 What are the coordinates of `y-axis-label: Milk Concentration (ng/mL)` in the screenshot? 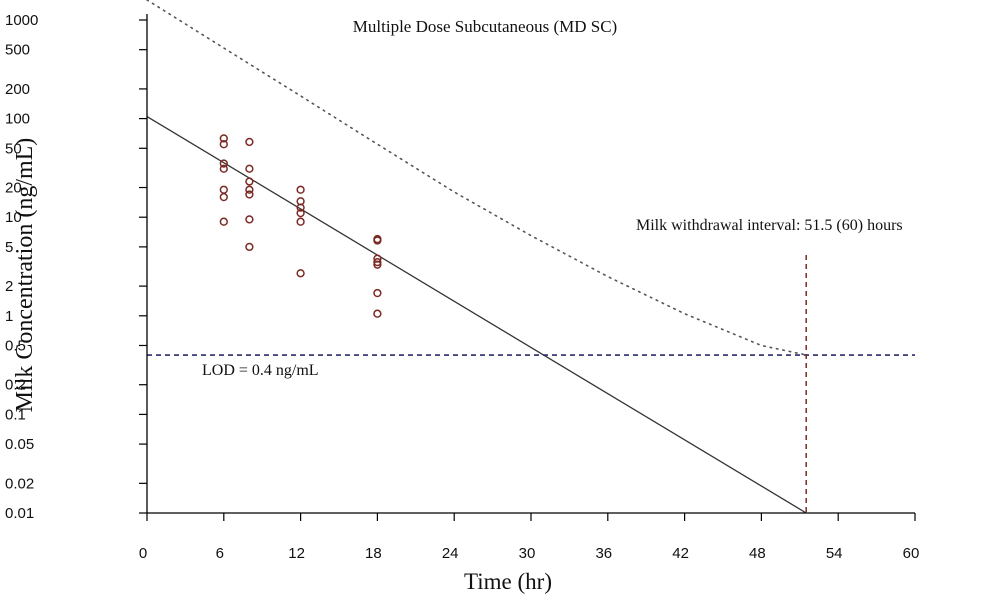 It's located at (25, 275).